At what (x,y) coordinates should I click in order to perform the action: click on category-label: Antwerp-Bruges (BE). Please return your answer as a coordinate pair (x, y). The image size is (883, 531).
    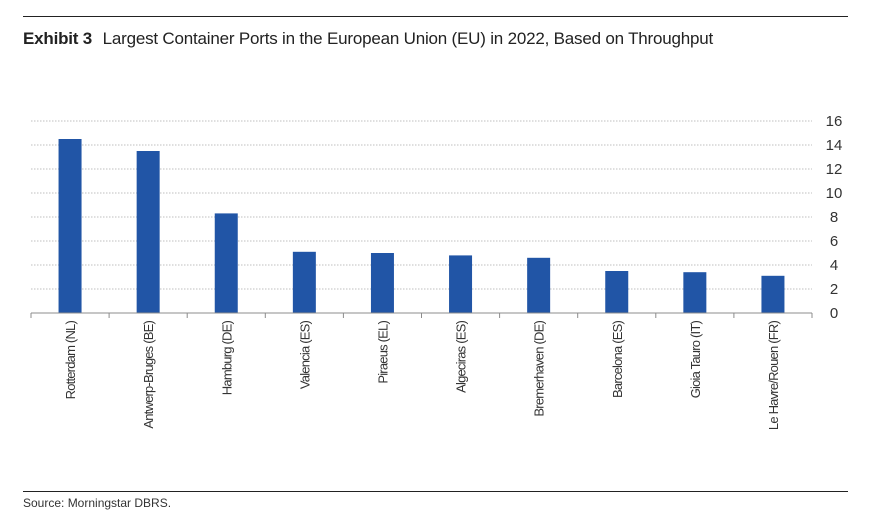
    Looking at the image, I should click on (148, 375).